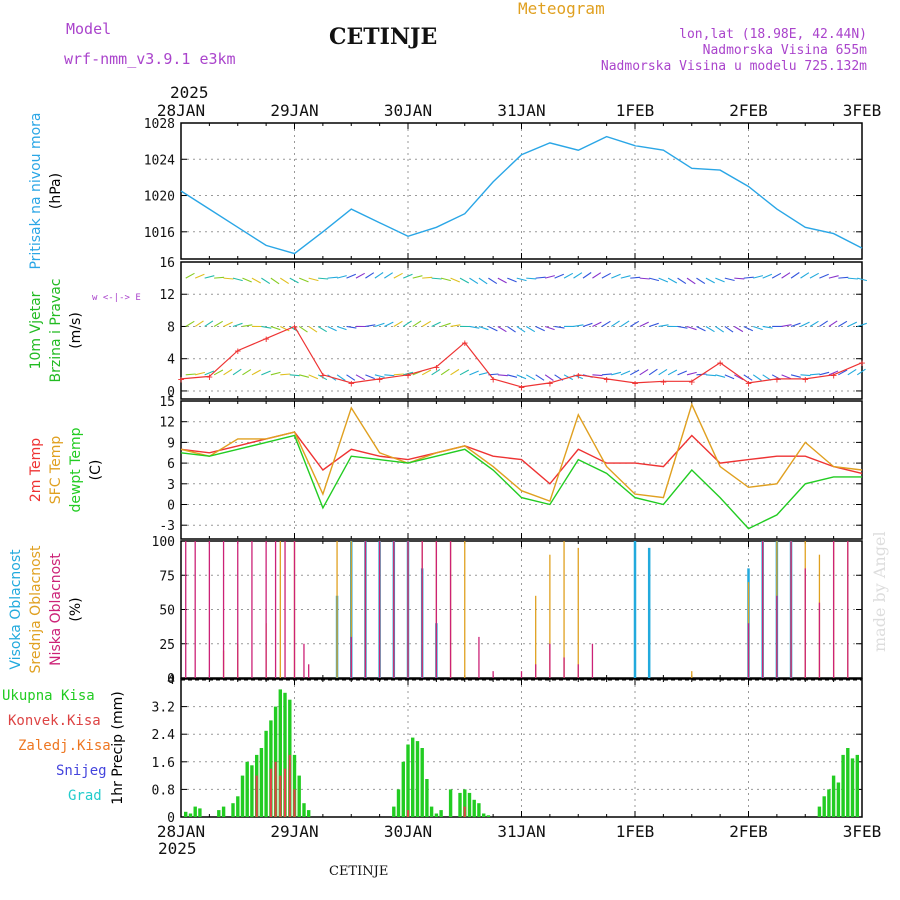  Describe the element at coordinates (181, 110) in the screenshot. I see `x-tick-label-top: 28JAN` at that location.